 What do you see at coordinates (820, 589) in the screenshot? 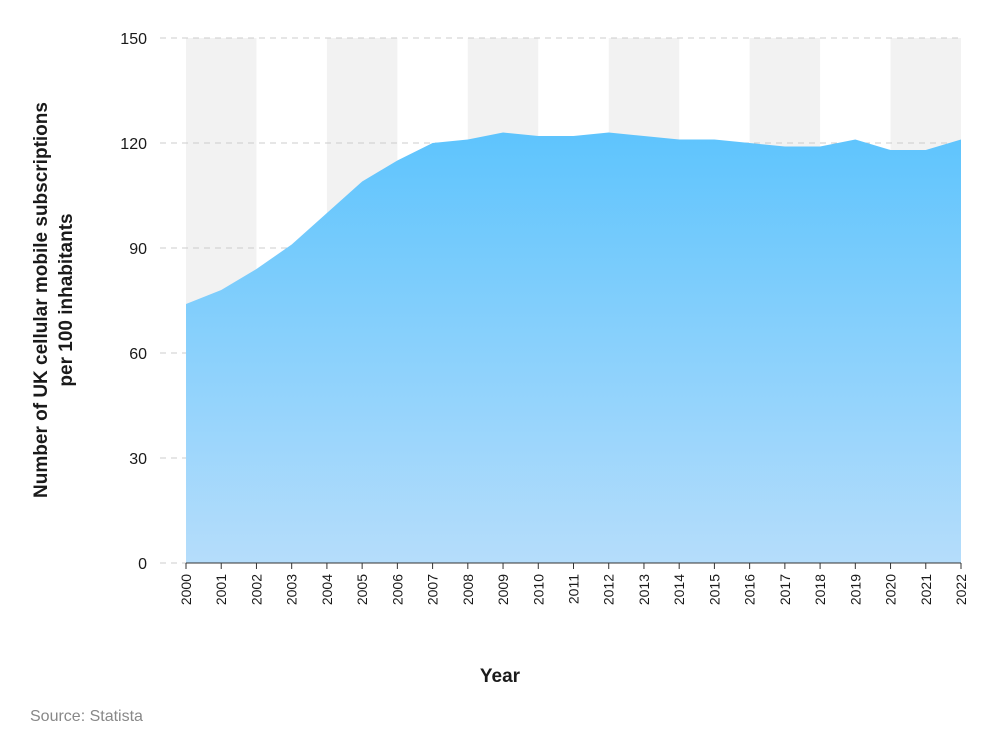
I see `x-tick-label: 2018` at bounding box center [820, 589].